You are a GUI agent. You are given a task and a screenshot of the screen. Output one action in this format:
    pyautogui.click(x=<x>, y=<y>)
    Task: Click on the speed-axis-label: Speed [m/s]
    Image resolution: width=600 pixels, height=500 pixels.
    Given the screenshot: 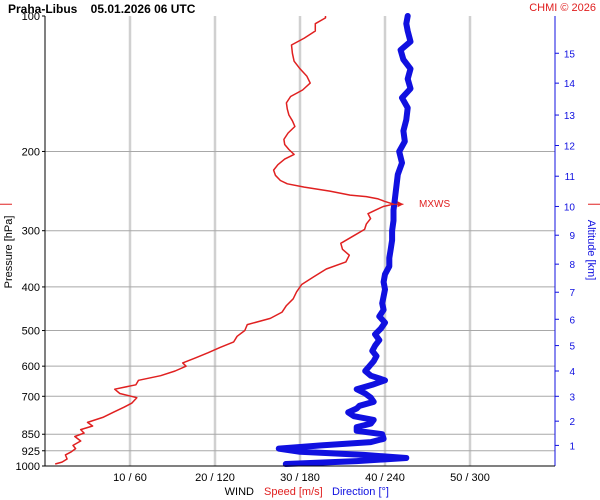 What is the action you would take?
    pyautogui.click(x=293, y=492)
    